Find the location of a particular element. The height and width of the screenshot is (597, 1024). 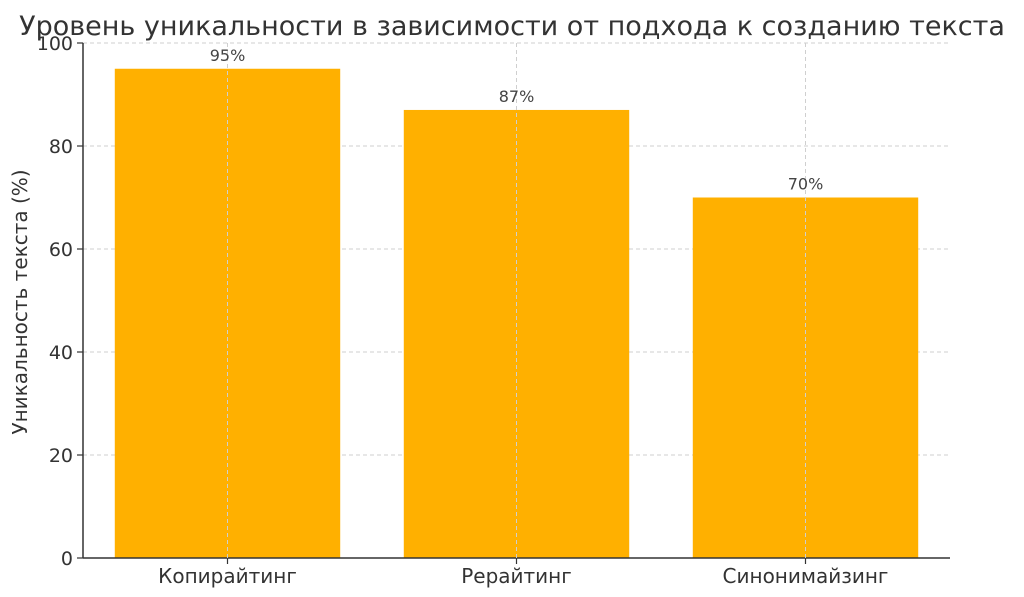

x-tick-label-3: Синонимайзинг is located at coordinates (806, 576).